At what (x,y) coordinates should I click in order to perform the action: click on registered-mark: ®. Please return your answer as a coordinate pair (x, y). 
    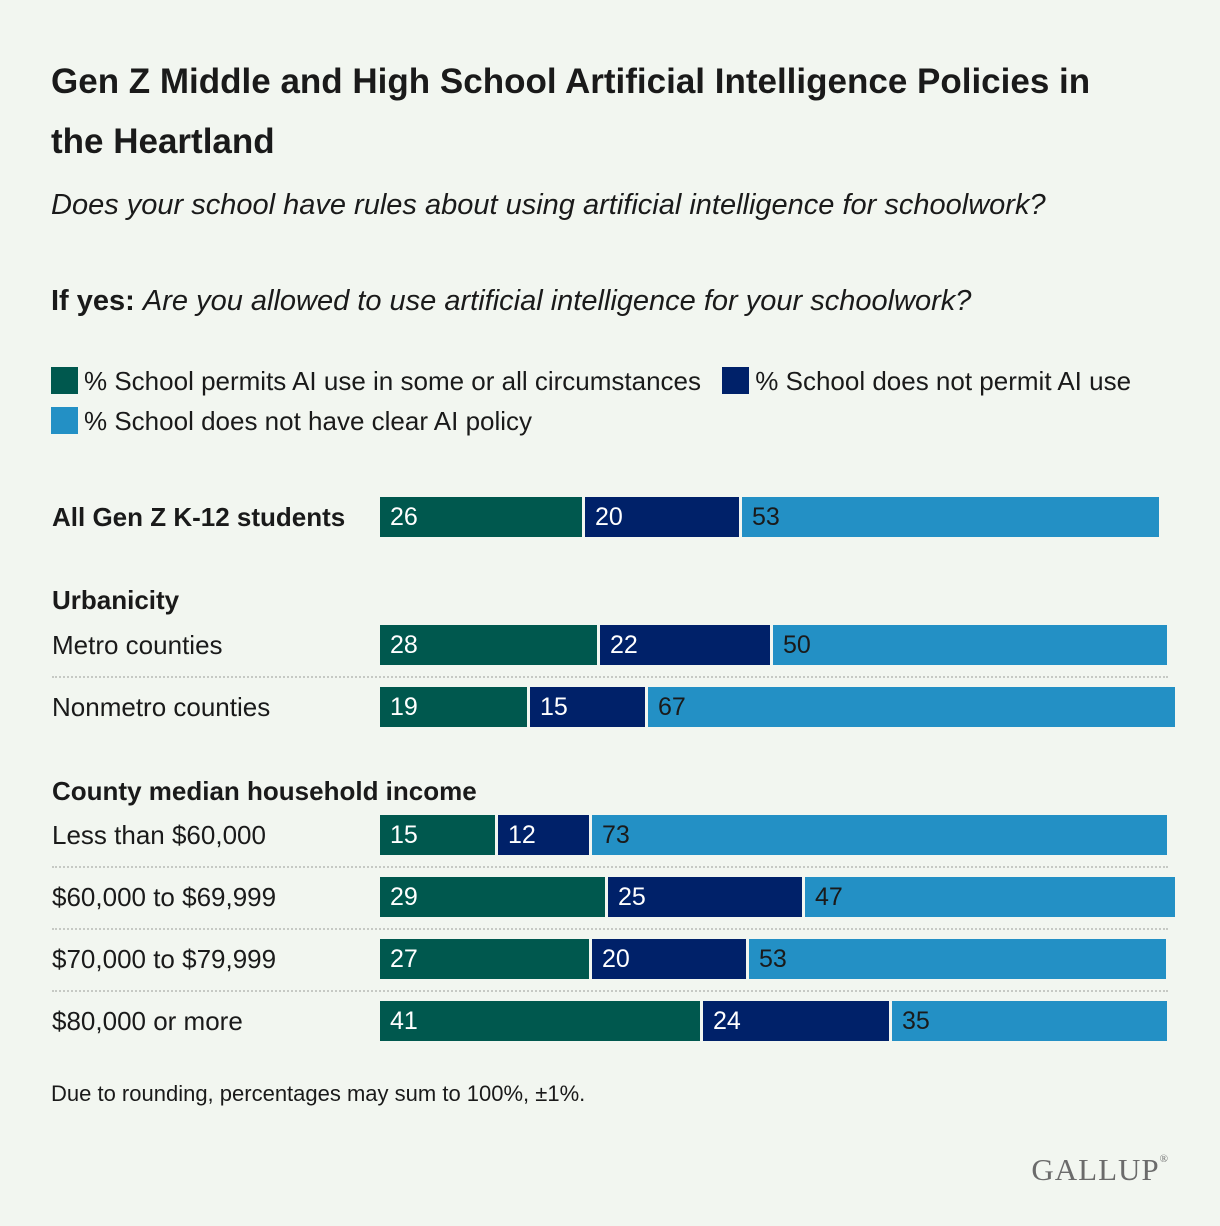
    Looking at the image, I should click on (1163, 1159).